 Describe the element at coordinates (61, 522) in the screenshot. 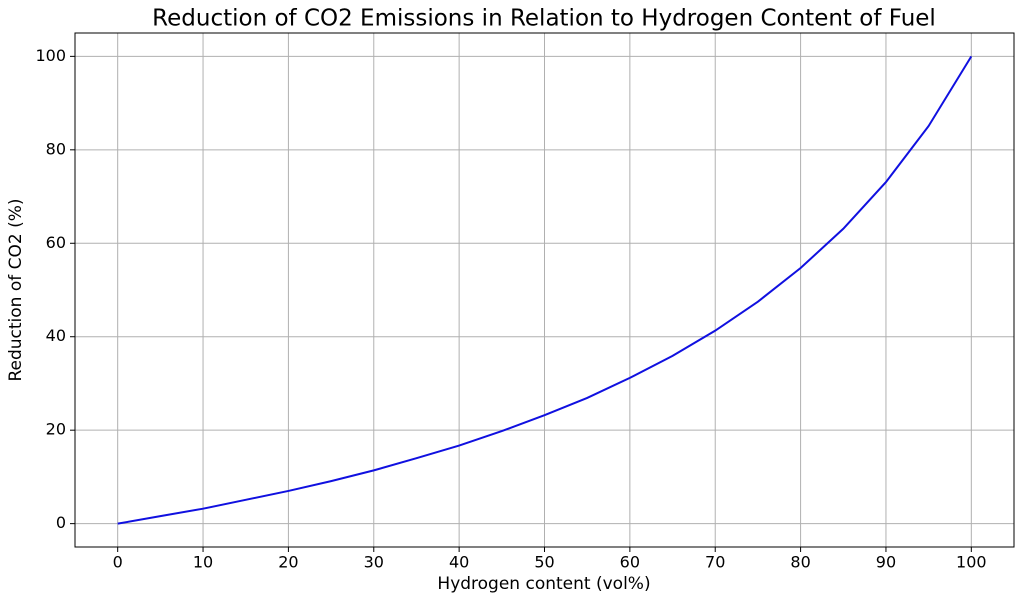

I see `y-tick-label: 0` at that location.